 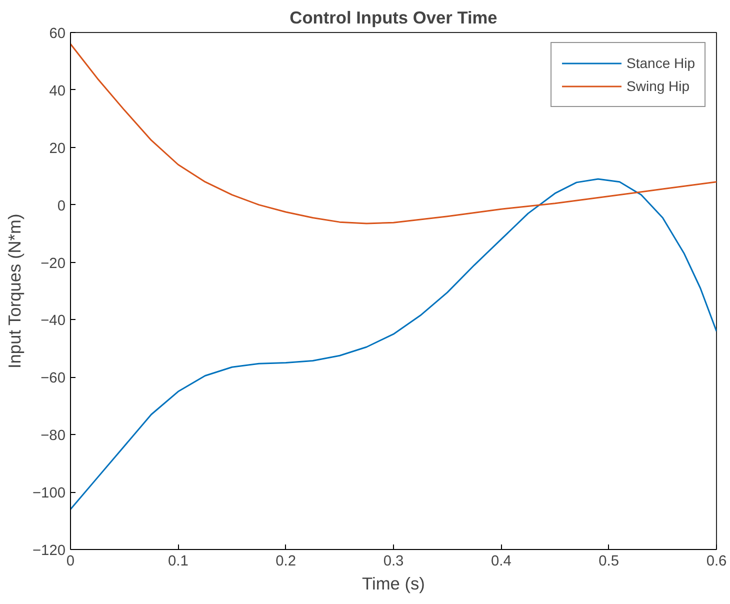 What do you see at coordinates (61, 206) in the screenshot?
I see `y-tick-label: 0` at bounding box center [61, 206].